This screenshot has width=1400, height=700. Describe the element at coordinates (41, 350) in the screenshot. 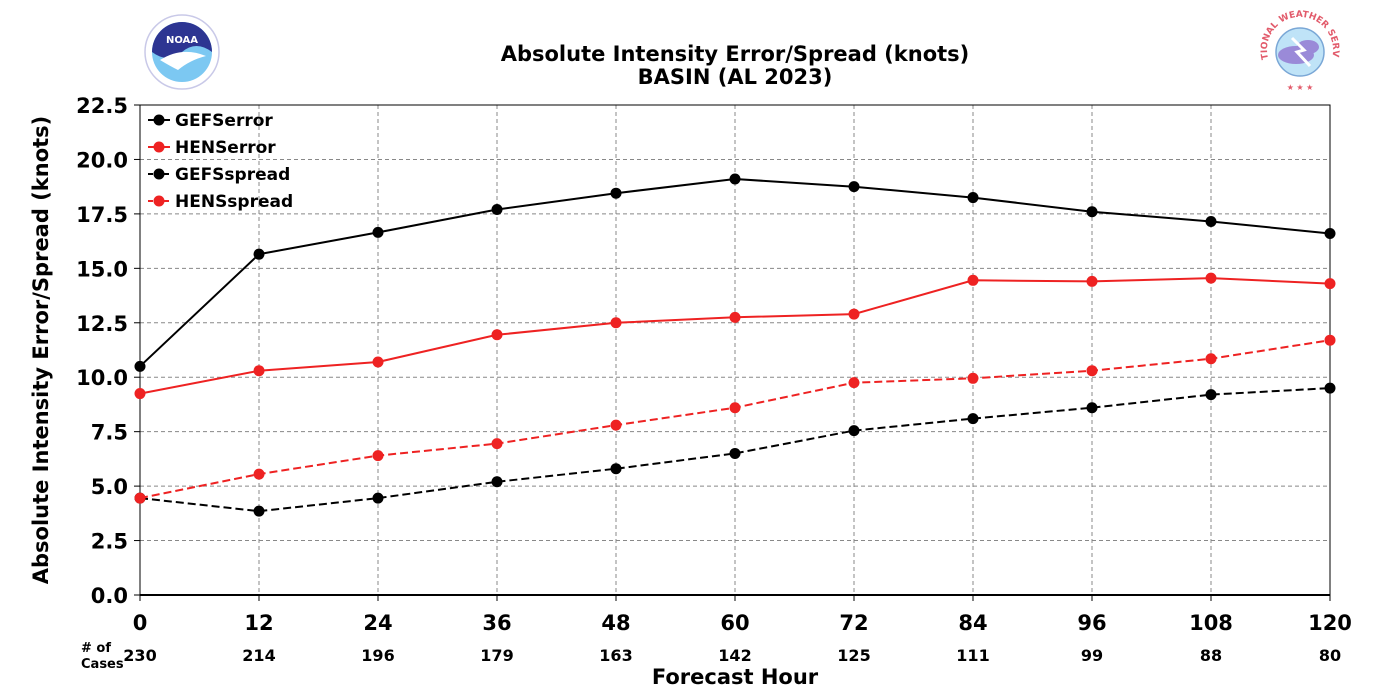

I see `y-axis-label: Absolute Intensity Error/Spread (knots)` at that location.